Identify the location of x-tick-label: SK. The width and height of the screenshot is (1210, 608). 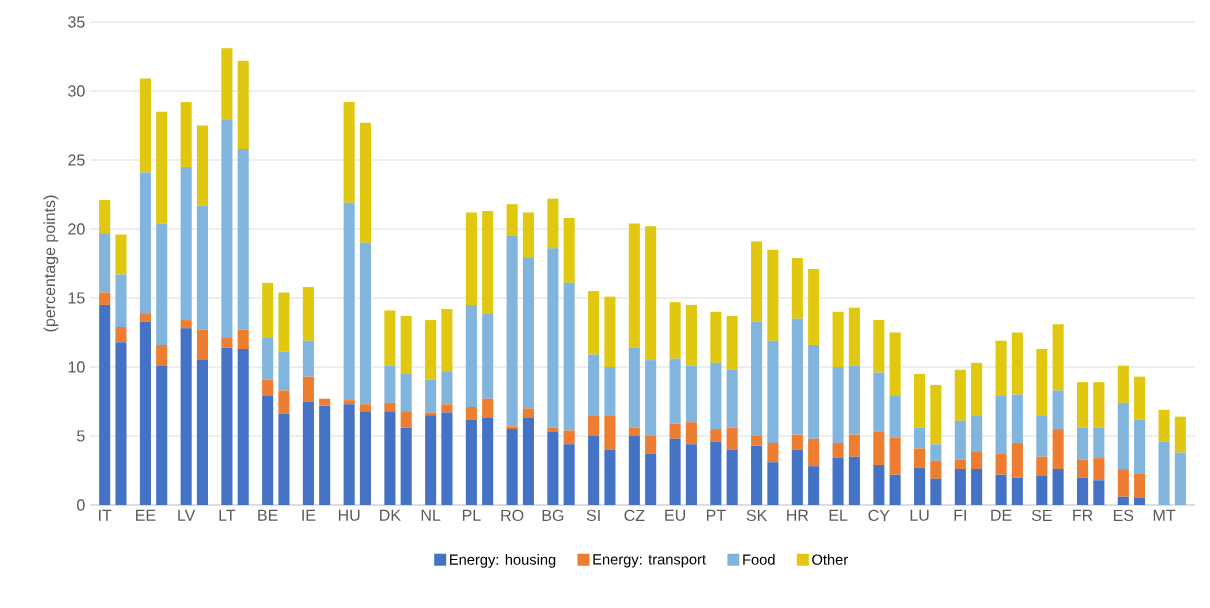
(757, 515).